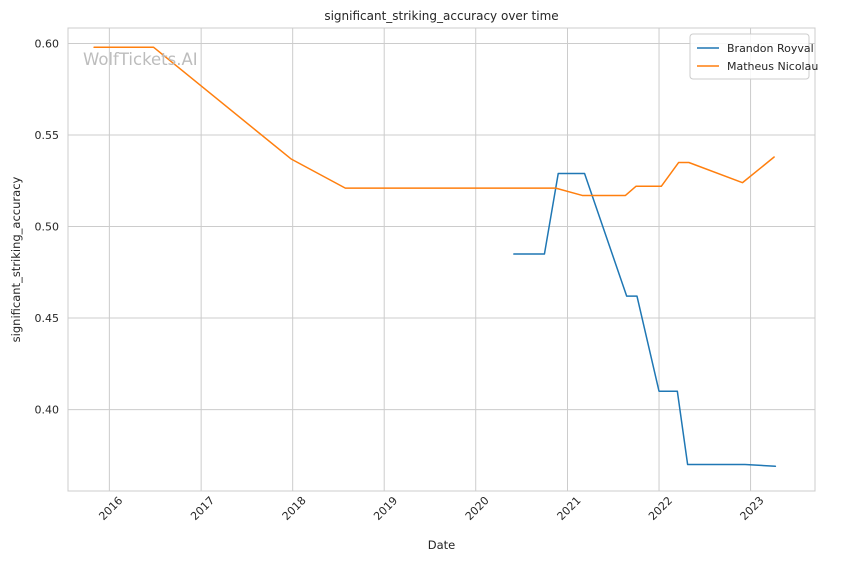  Describe the element at coordinates (442, 545) in the screenshot. I see `x-axis-label: Date` at that location.